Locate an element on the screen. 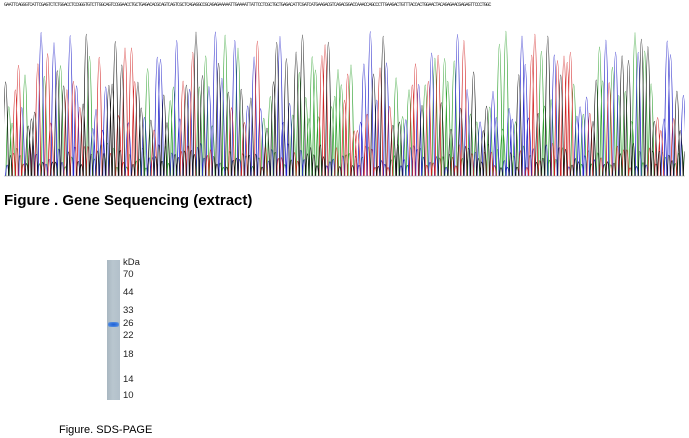 The height and width of the screenshot is (438, 689). marker-70: 70 is located at coordinates (128, 274).